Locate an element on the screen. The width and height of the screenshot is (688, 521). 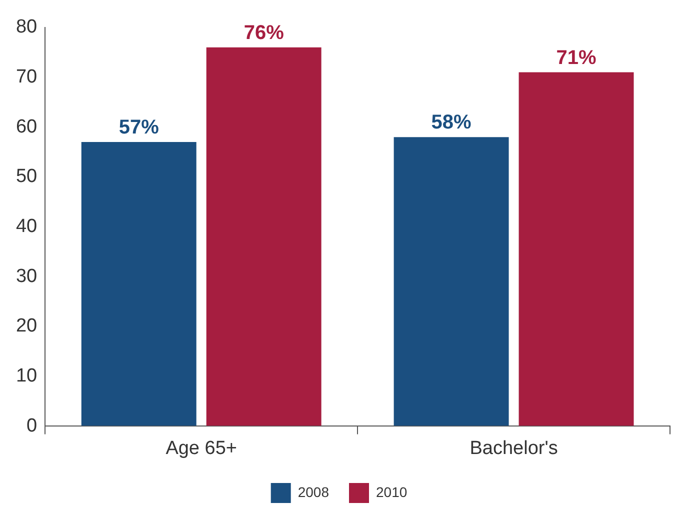
y-tick-label: 20 is located at coordinates (27, 326).